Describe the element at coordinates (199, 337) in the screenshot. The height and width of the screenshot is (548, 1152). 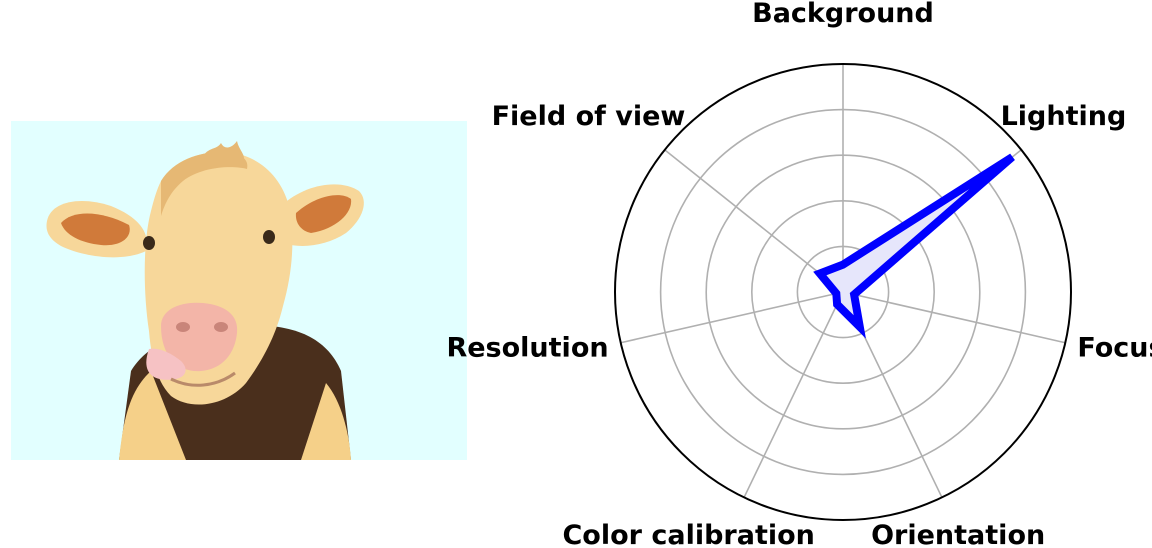
I see `cow-muzzle` at that location.